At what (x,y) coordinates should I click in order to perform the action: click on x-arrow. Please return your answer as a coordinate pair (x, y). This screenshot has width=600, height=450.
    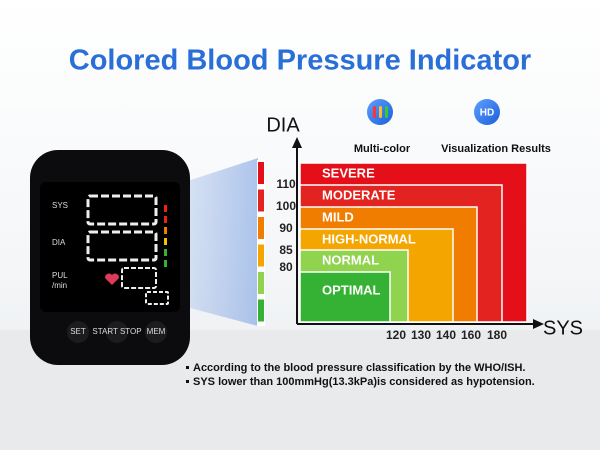
    Looking at the image, I should click on (538, 324).